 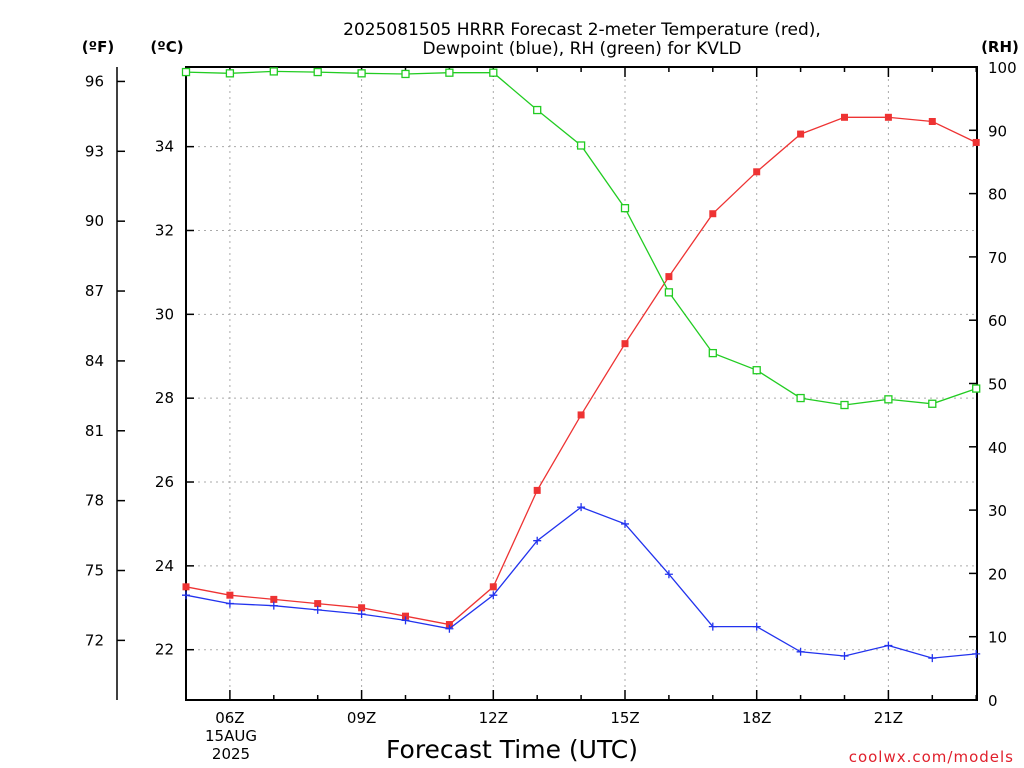 What do you see at coordinates (94, 81) in the screenshot?
I see `fahrenheit-tick-label: 96` at bounding box center [94, 81].